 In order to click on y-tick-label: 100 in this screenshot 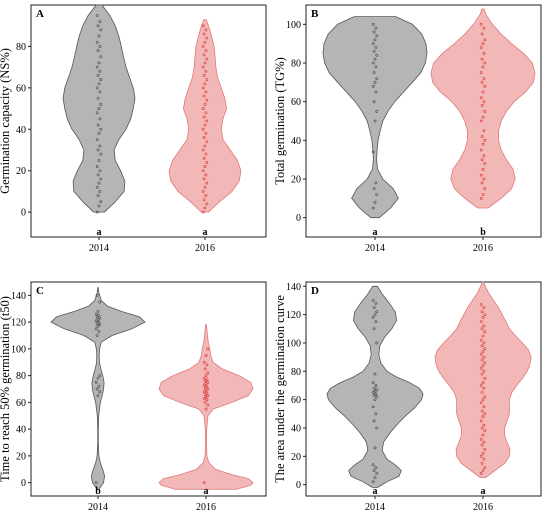, I will do `click(18, 349)`.